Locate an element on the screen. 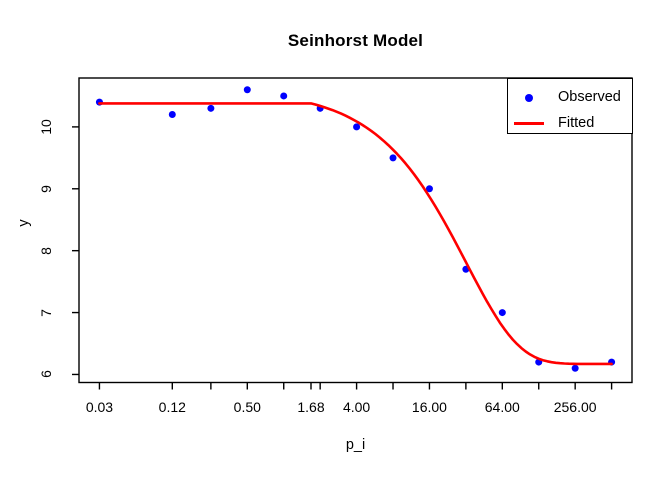 The width and height of the screenshot is (672, 480). legend: Observed Fitted is located at coordinates (570, 106).